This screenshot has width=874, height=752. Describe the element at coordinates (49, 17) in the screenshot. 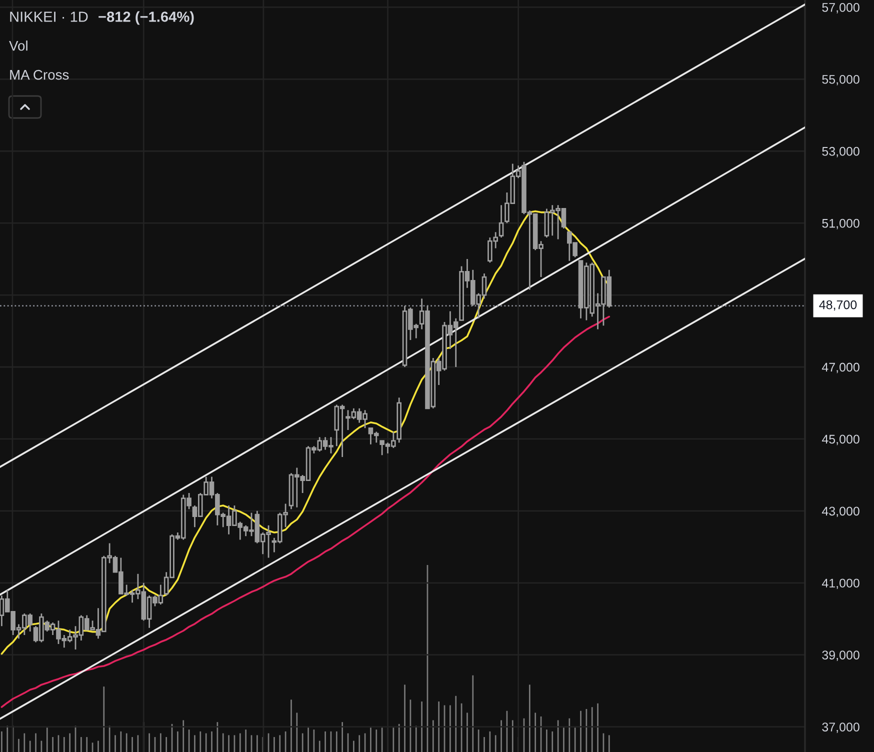

I see `text: NIKKEI · 1D` at that location.